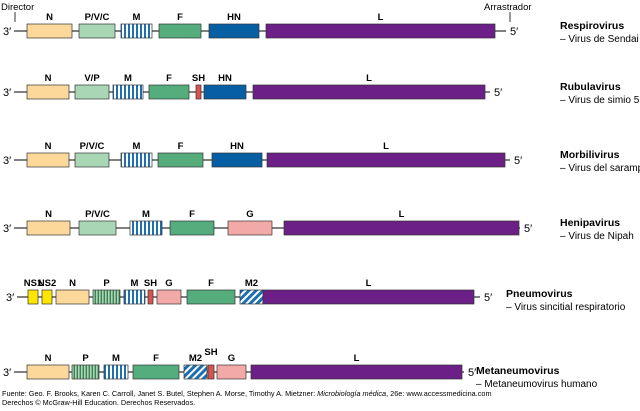 The height and width of the screenshot is (411, 640). Describe the element at coordinates (47, 283) in the screenshot. I see `gene-label: NS2` at that location.